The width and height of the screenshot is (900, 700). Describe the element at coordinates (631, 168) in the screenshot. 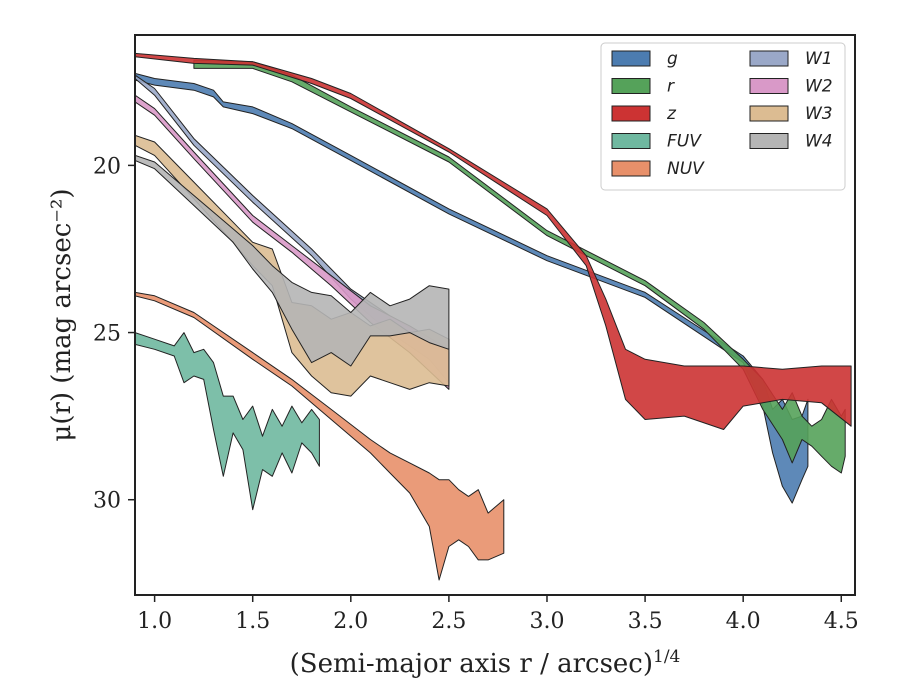

I see `legend-swatch-nuv` at that location.